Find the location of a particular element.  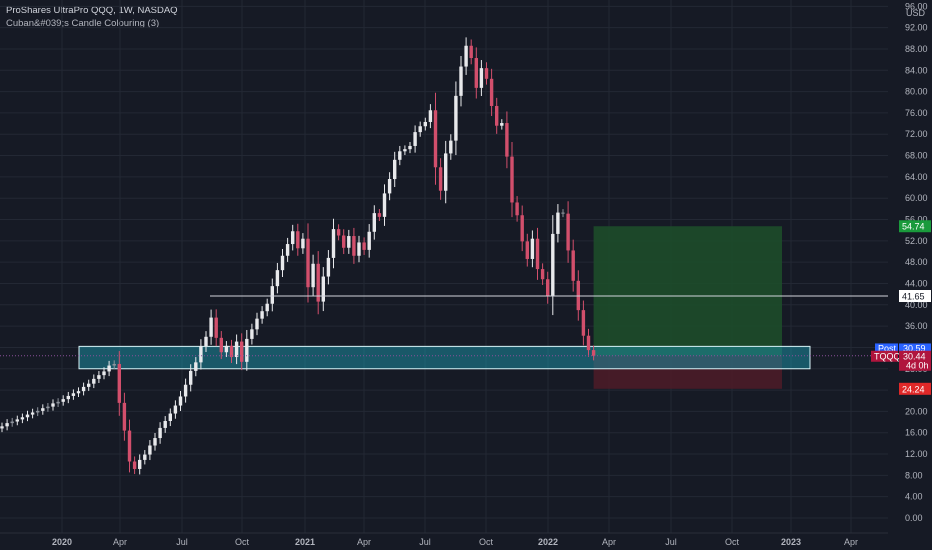

support-zone is located at coordinates (444, 357).